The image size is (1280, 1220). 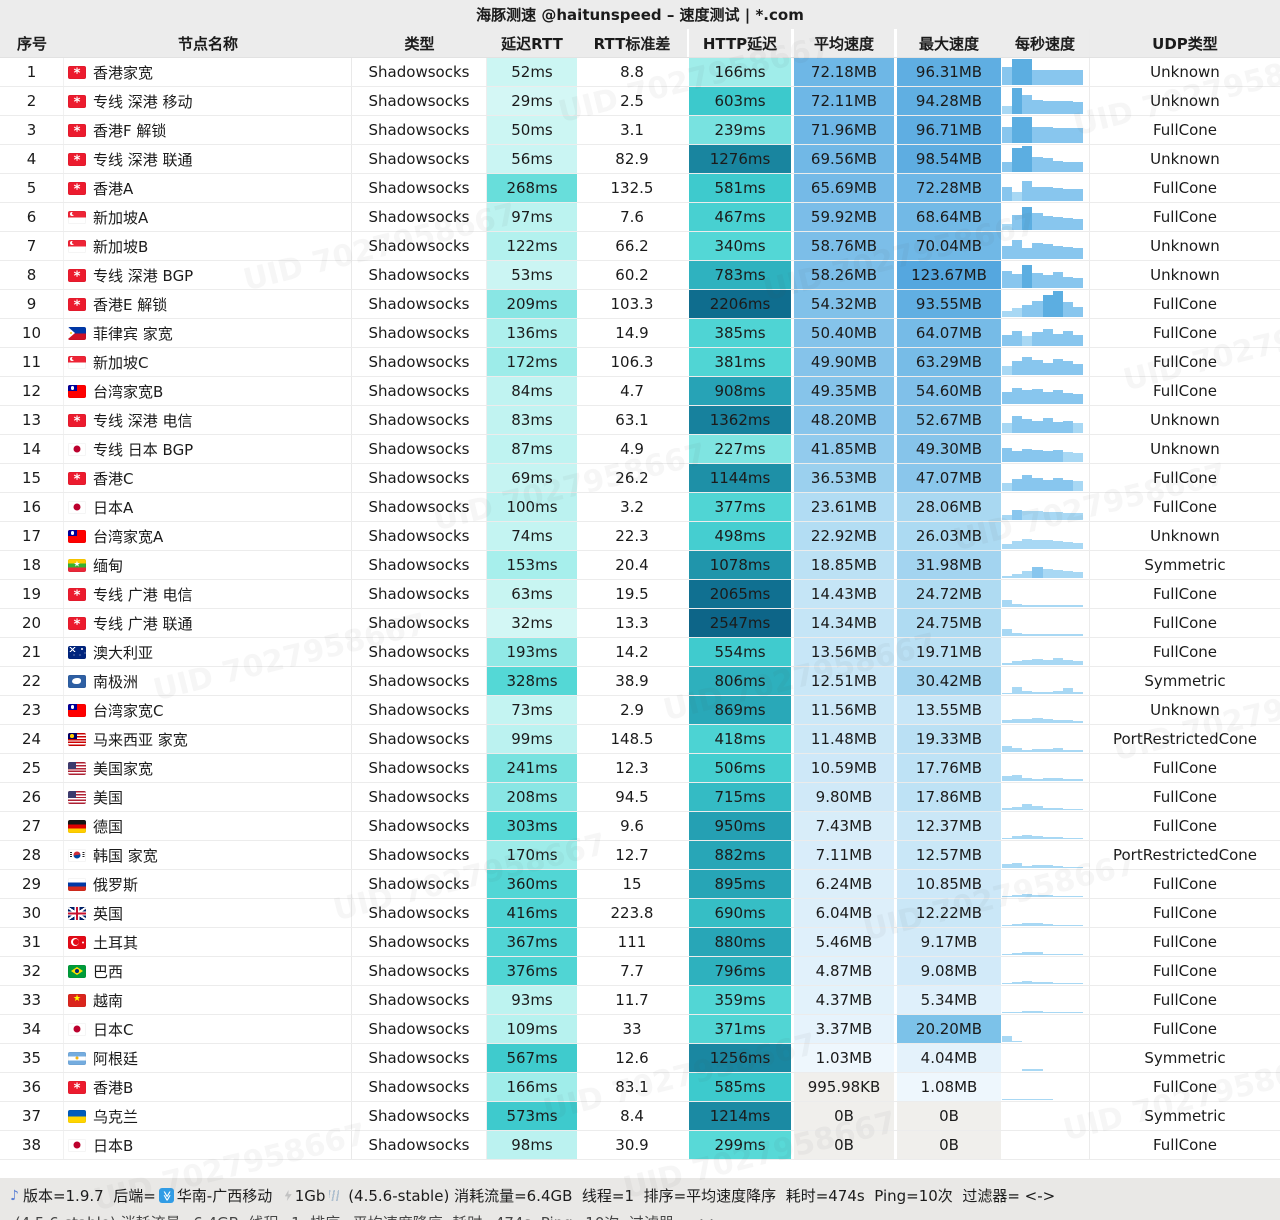 What do you see at coordinates (947, 623) in the screenshot?
I see `max-speed-value: 24.75MB` at bounding box center [947, 623].